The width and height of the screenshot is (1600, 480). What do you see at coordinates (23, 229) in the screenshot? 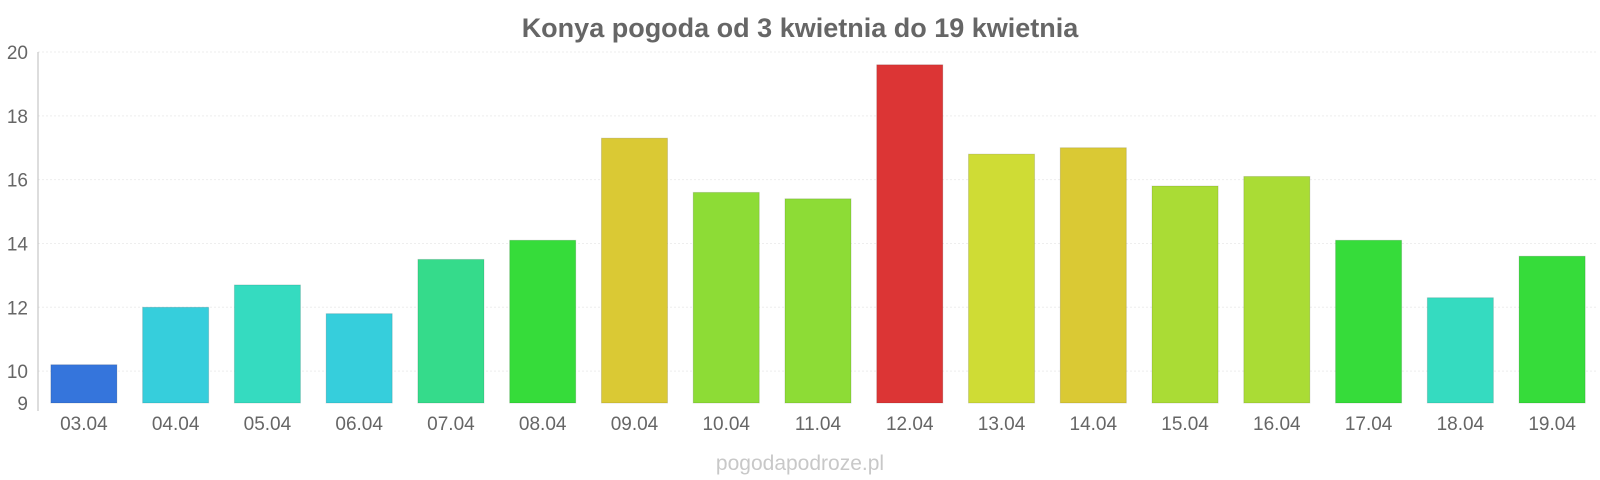
I see `y-axis: 9 10 12 14 16 18 20` at bounding box center [23, 229].